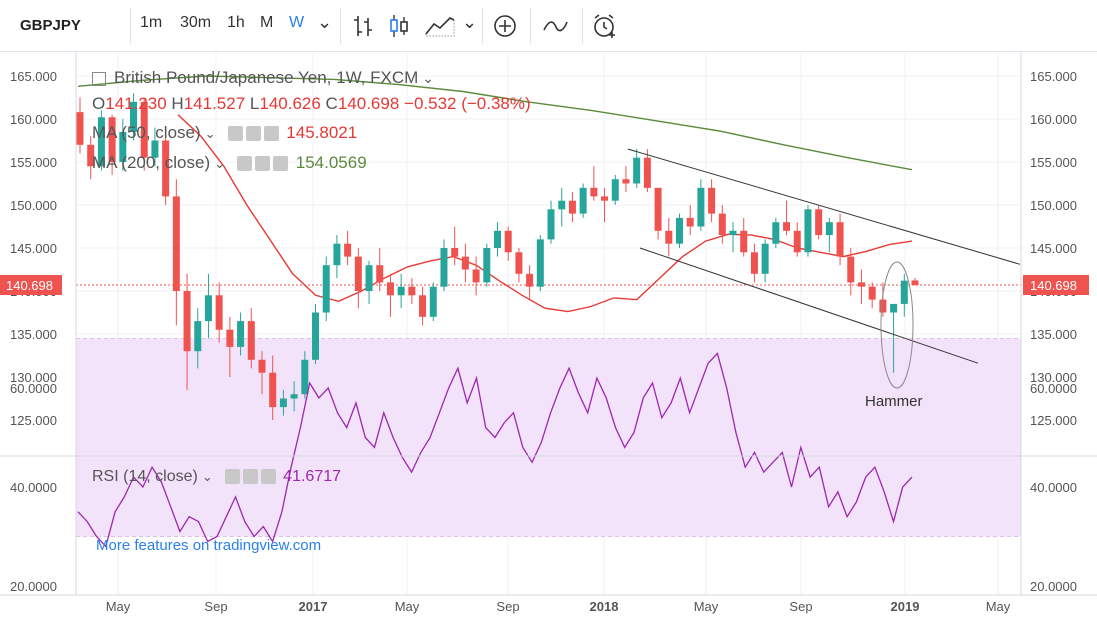  Describe the element at coordinates (809, 305) in the screenshot. I see `channel-lower-line` at that location.